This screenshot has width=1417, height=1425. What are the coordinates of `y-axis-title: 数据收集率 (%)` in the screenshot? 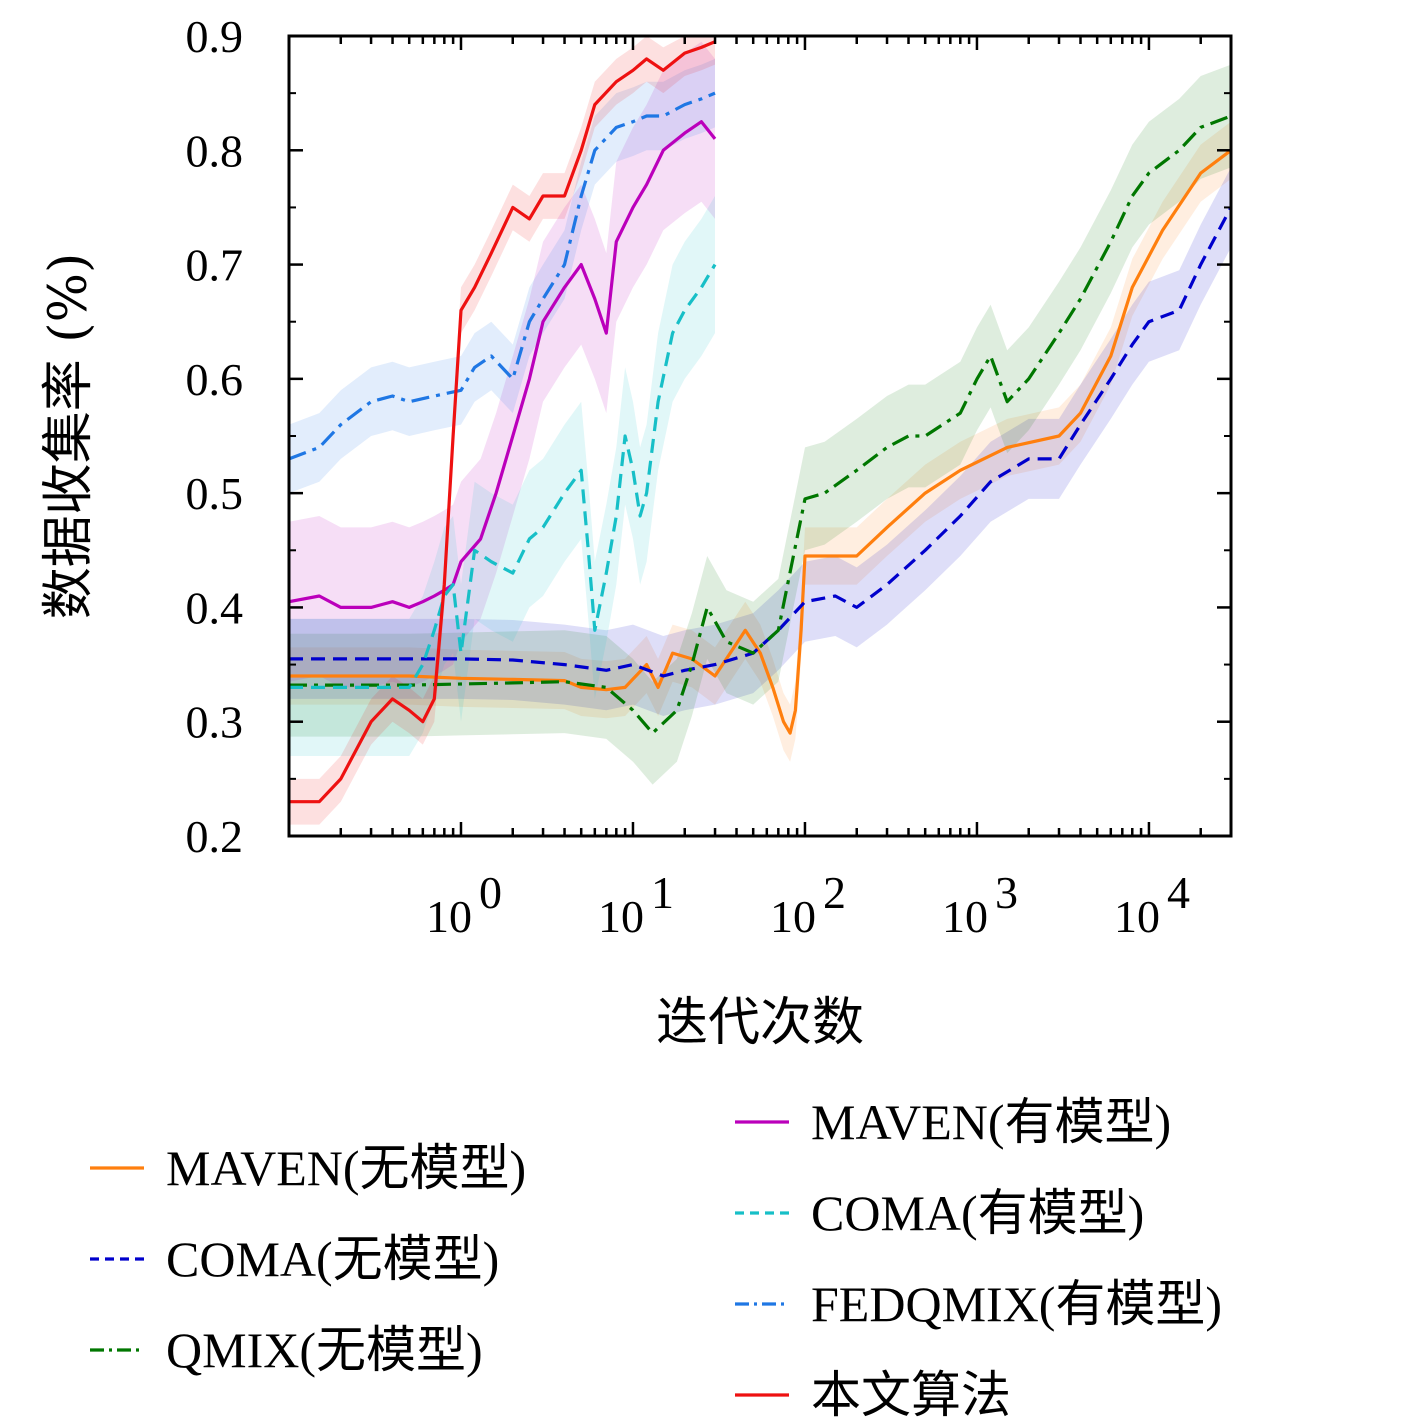 It's located at (69, 436).